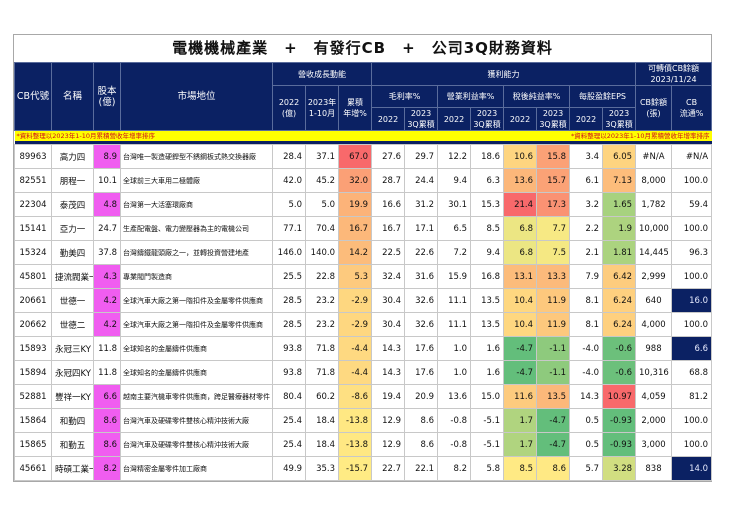  I want to click on cell-name: 和勤四, so click(72, 420).